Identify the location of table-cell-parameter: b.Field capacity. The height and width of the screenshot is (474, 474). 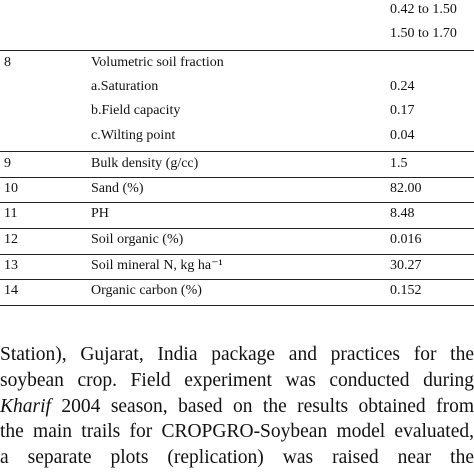
(136, 110).